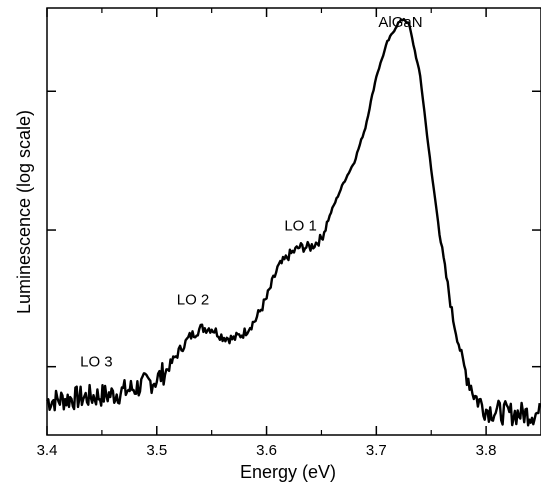 The width and height of the screenshot is (541, 490). I want to click on x-tick-label: 3.8, so click(486, 450).